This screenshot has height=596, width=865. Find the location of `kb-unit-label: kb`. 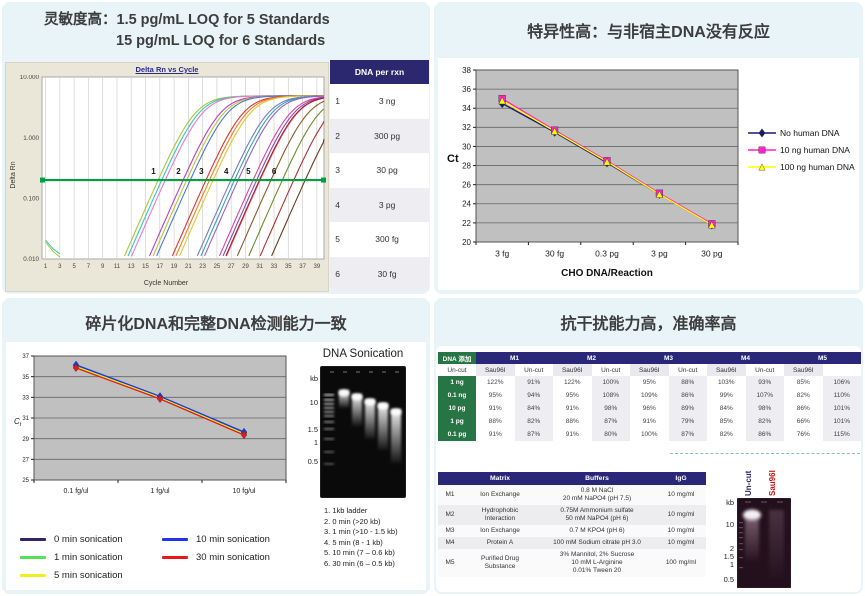

kb-unit-label: kb is located at coordinates (730, 502).